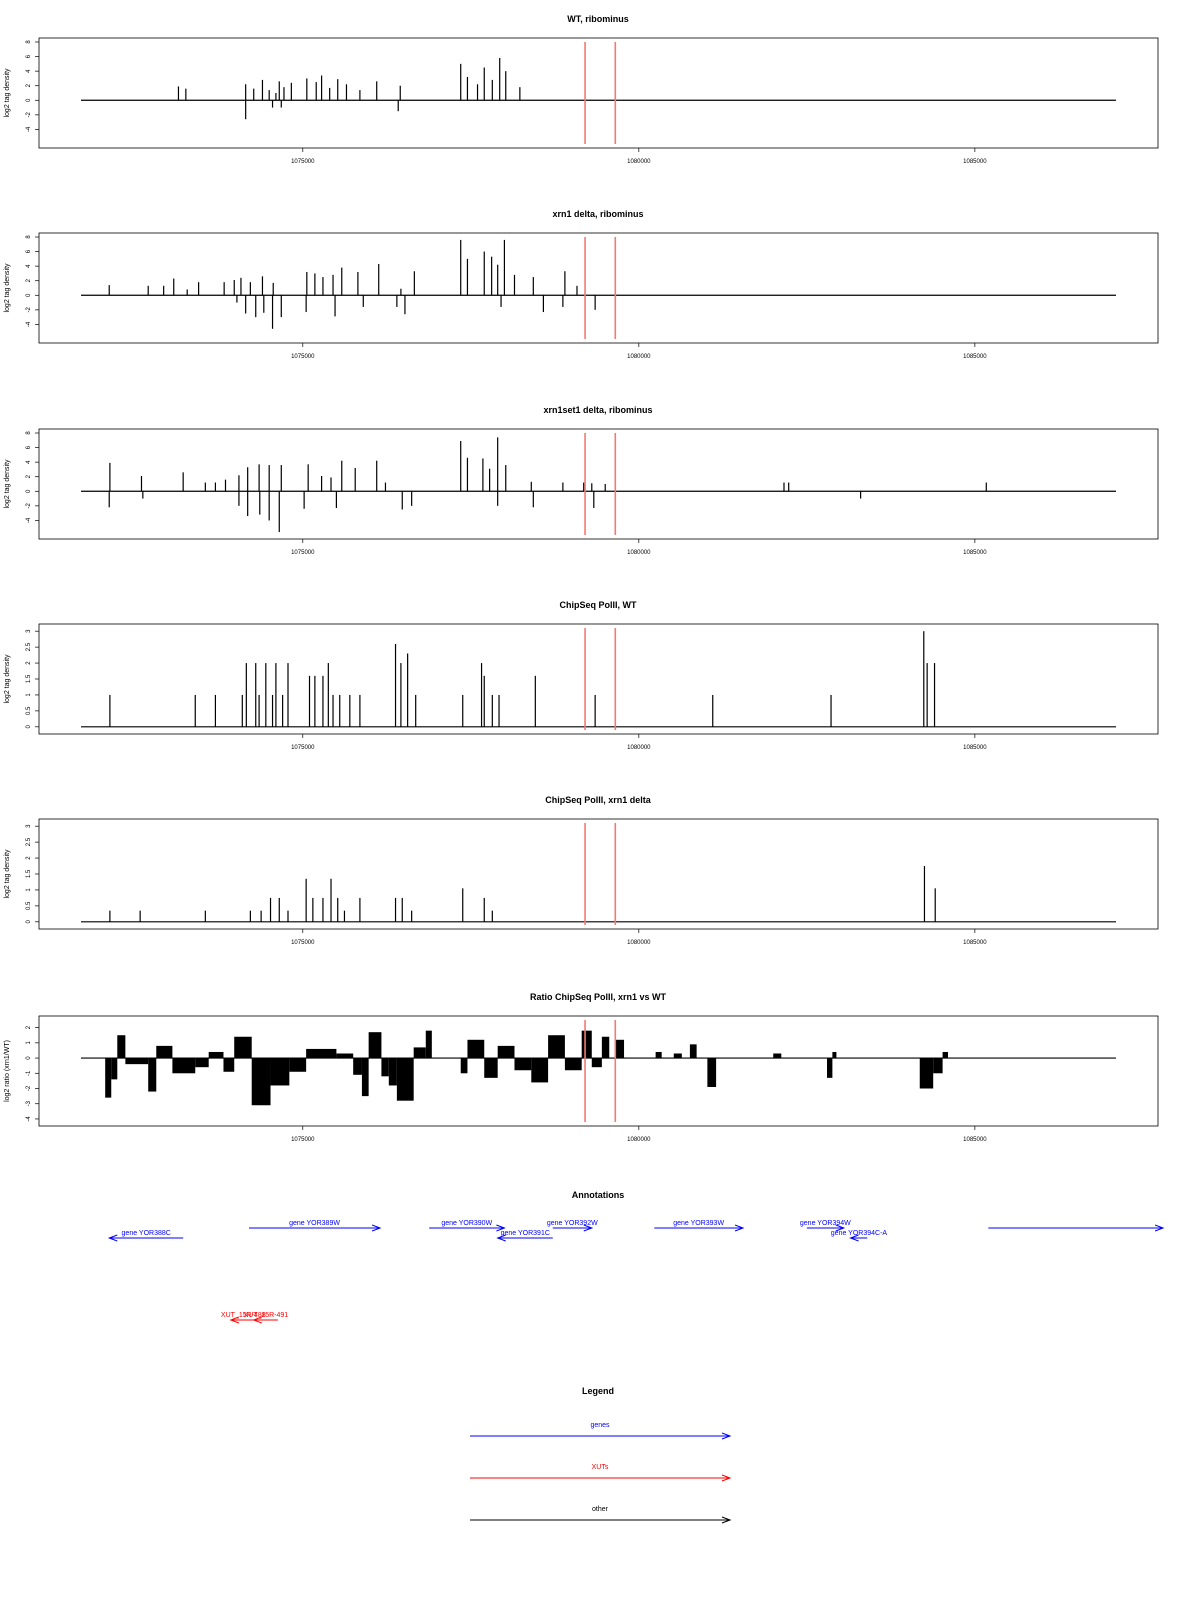 This screenshot has width=1200, height=1600. I want to click on gene-label: gene YOR392W, so click(572, 1223).